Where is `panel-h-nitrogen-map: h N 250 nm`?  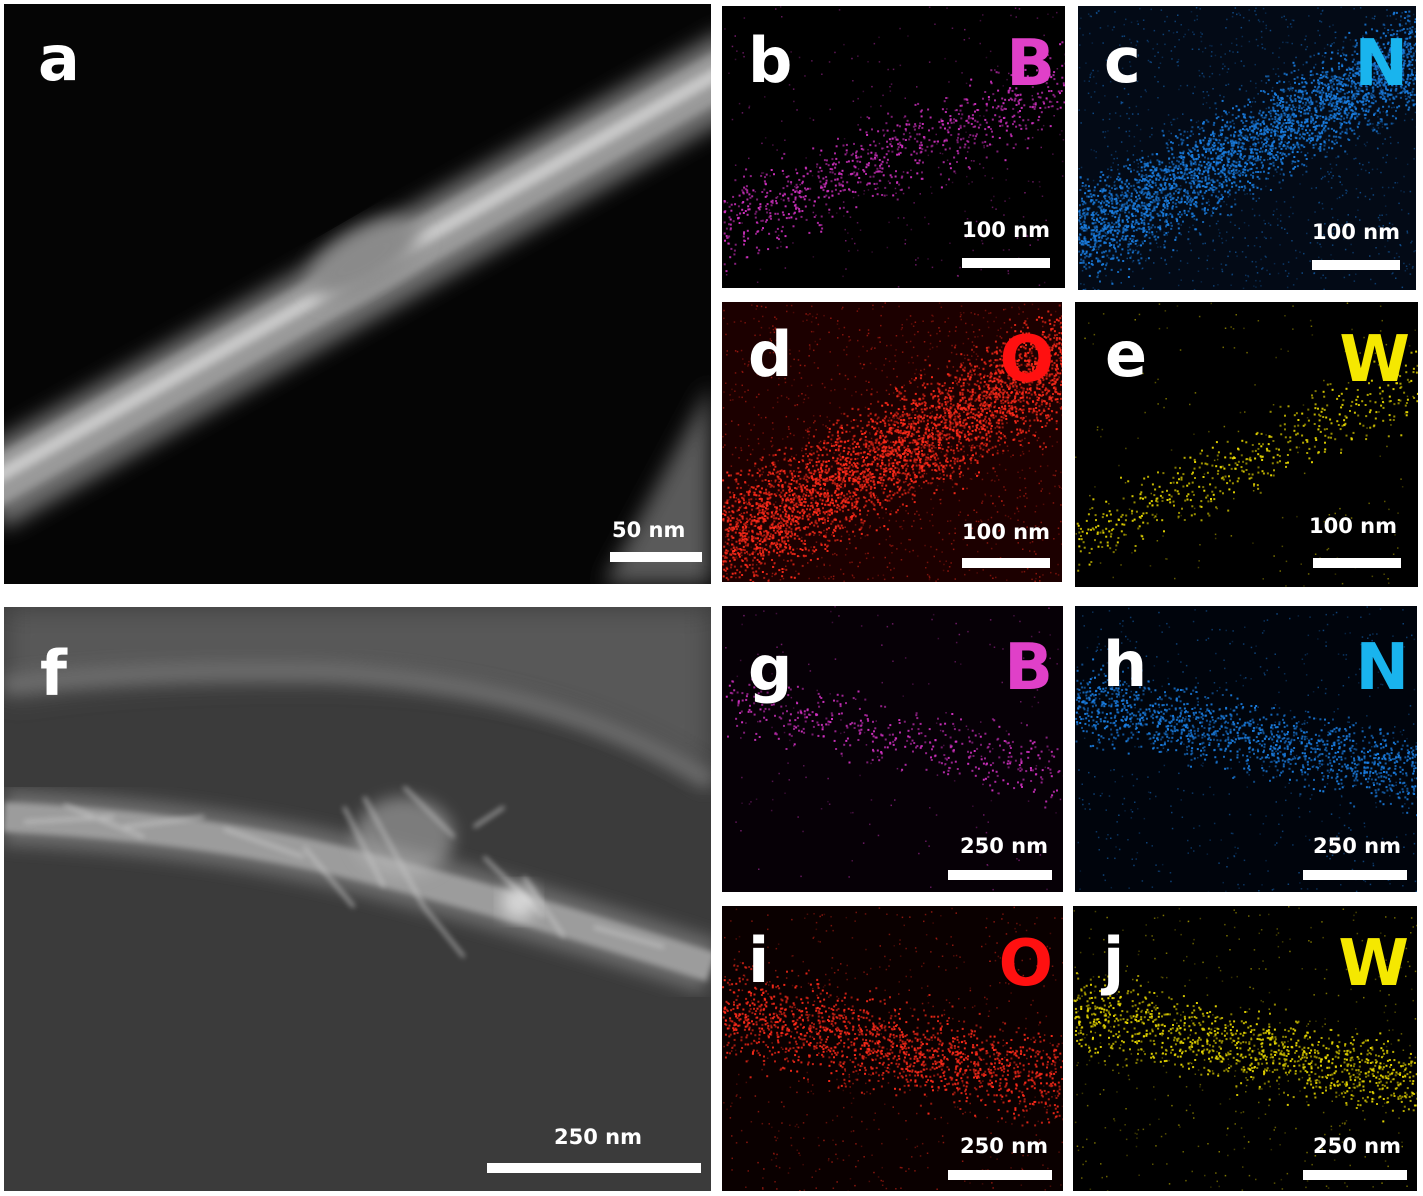
panel-h-nitrogen-map: h N 250 nm is located at coordinates (1246, 749).